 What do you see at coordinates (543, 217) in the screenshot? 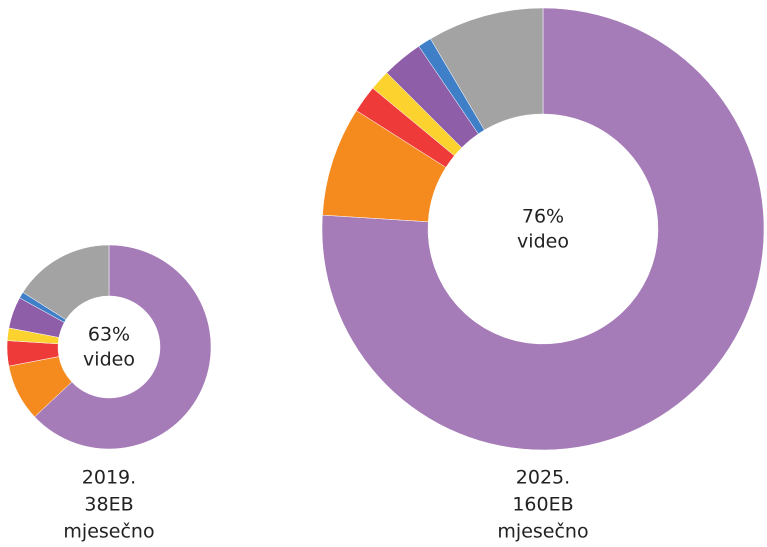
I see `center-value: 76%` at bounding box center [543, 217].